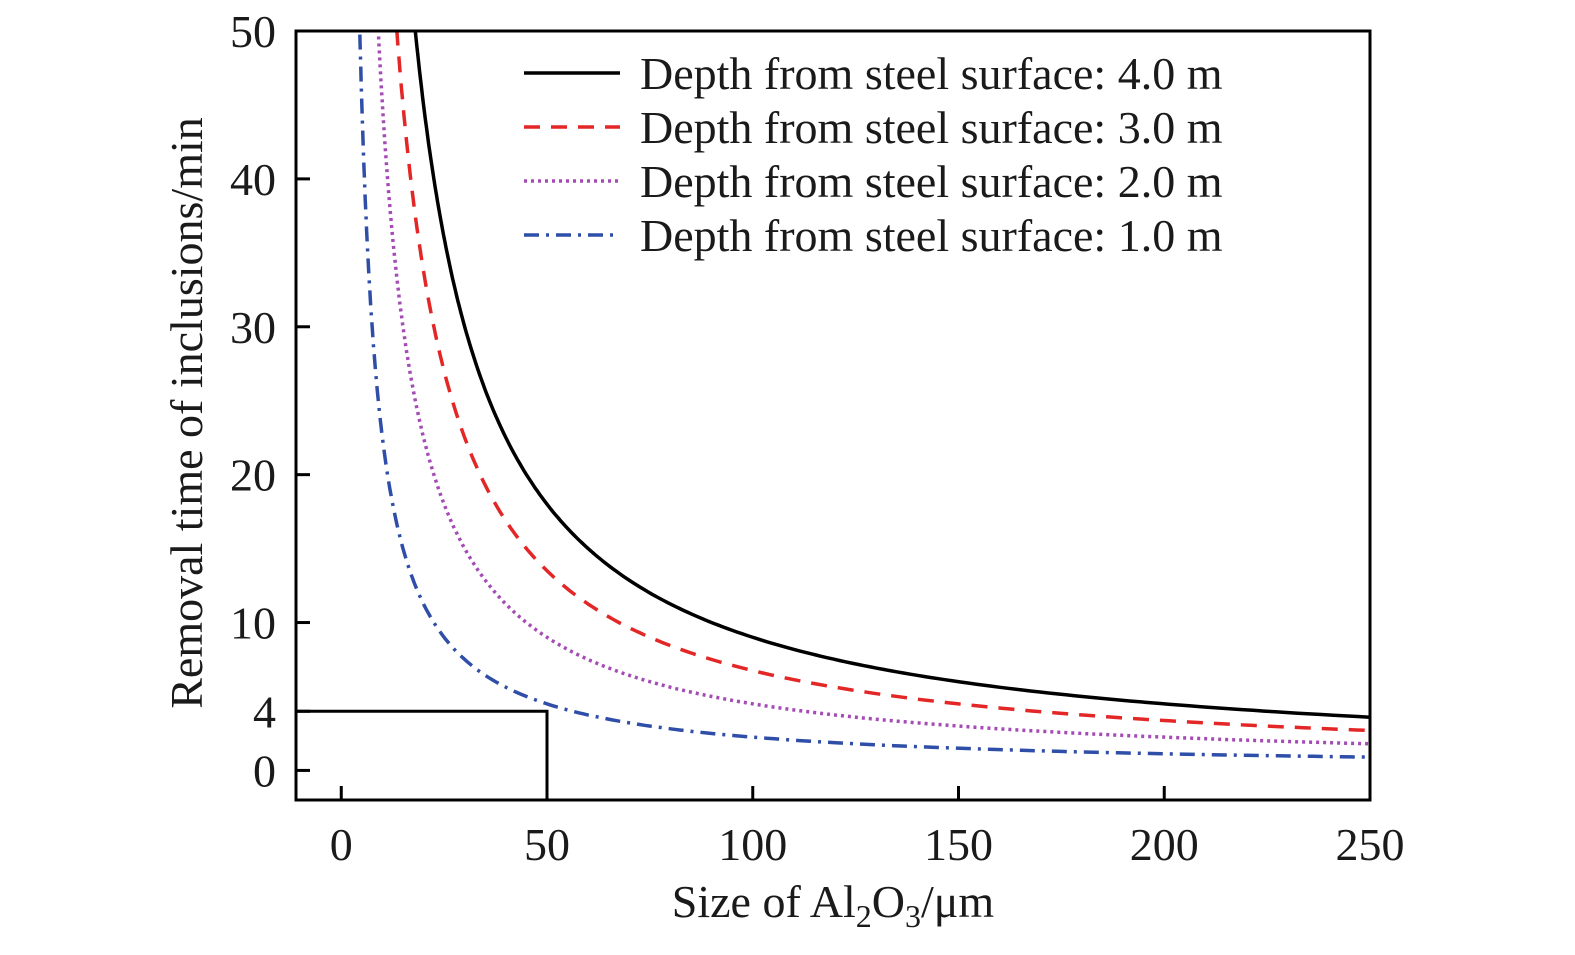 The height and width of the screenshot is (955, 1575). I want to click on legend-label-2: Depth from steel surface: 3.0 m, so click(931, 127).